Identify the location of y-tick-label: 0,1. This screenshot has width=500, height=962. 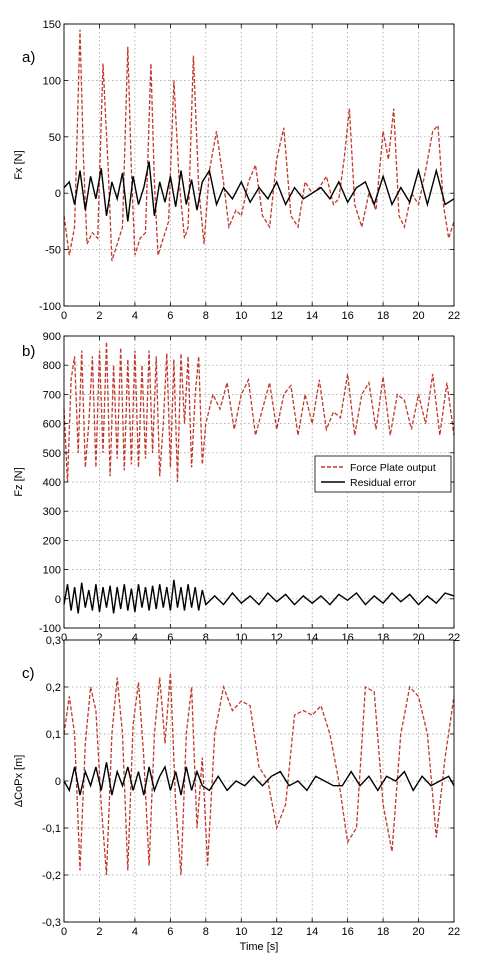
(53, 735).